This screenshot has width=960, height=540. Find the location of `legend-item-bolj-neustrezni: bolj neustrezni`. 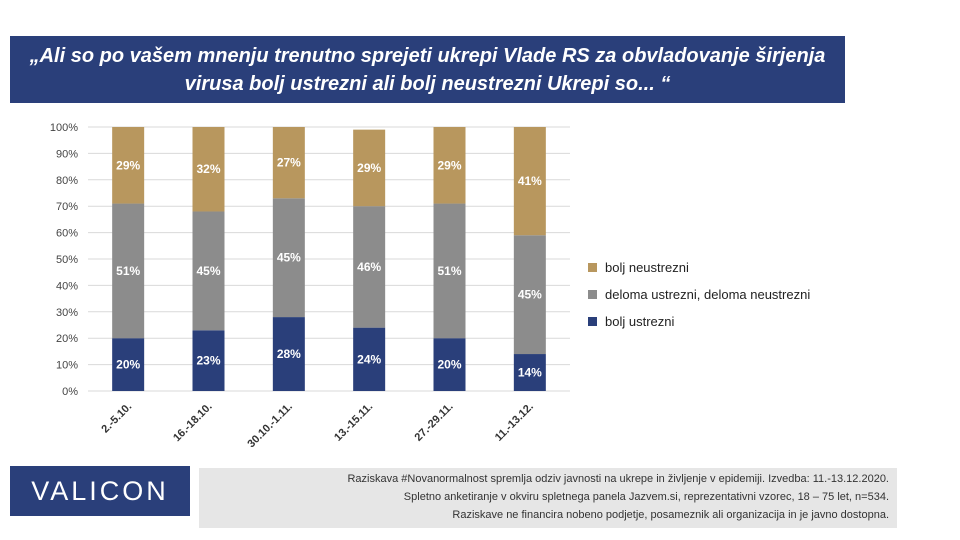

legend-item-bolj-neustrezni: bolj neustrezni is located at coordinates (699, 267).